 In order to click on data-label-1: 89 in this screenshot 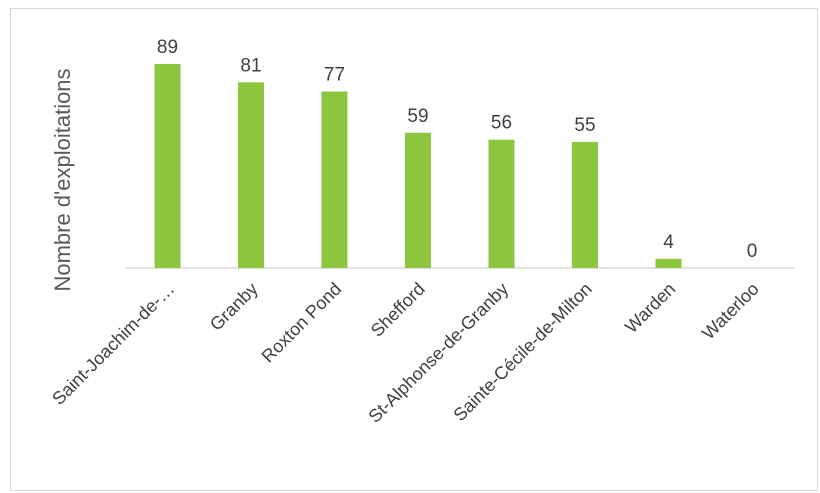, I will do `click(167, 47)`.